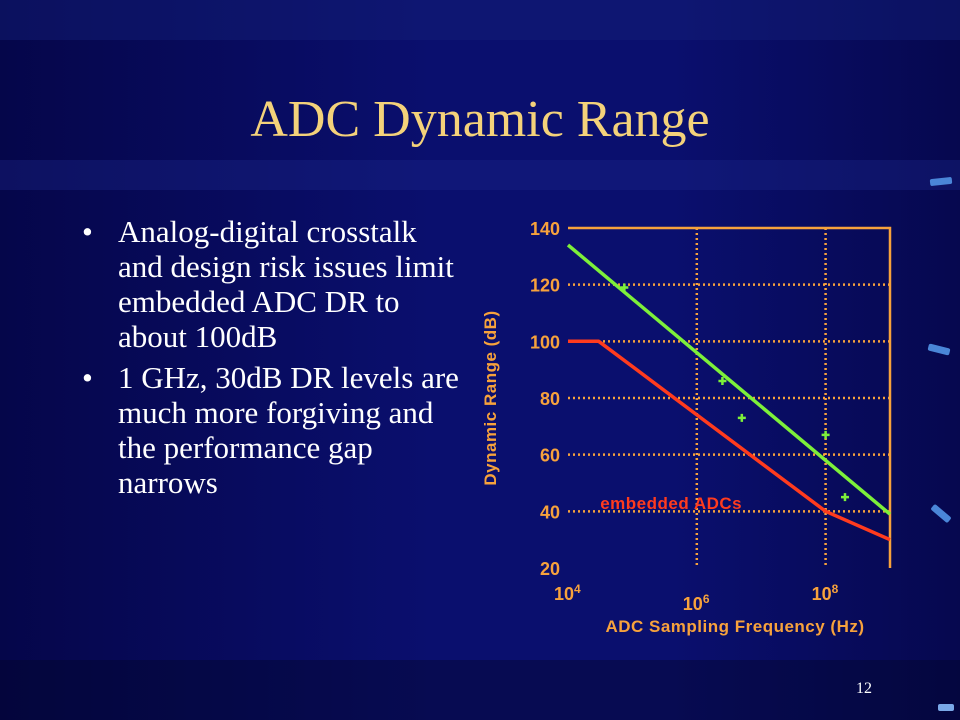  What do you see at coordinates (490, 397) in the screenshot?
I see `y-axis-title: Dynamic Range (dB)` at bounding box center [490, 397].